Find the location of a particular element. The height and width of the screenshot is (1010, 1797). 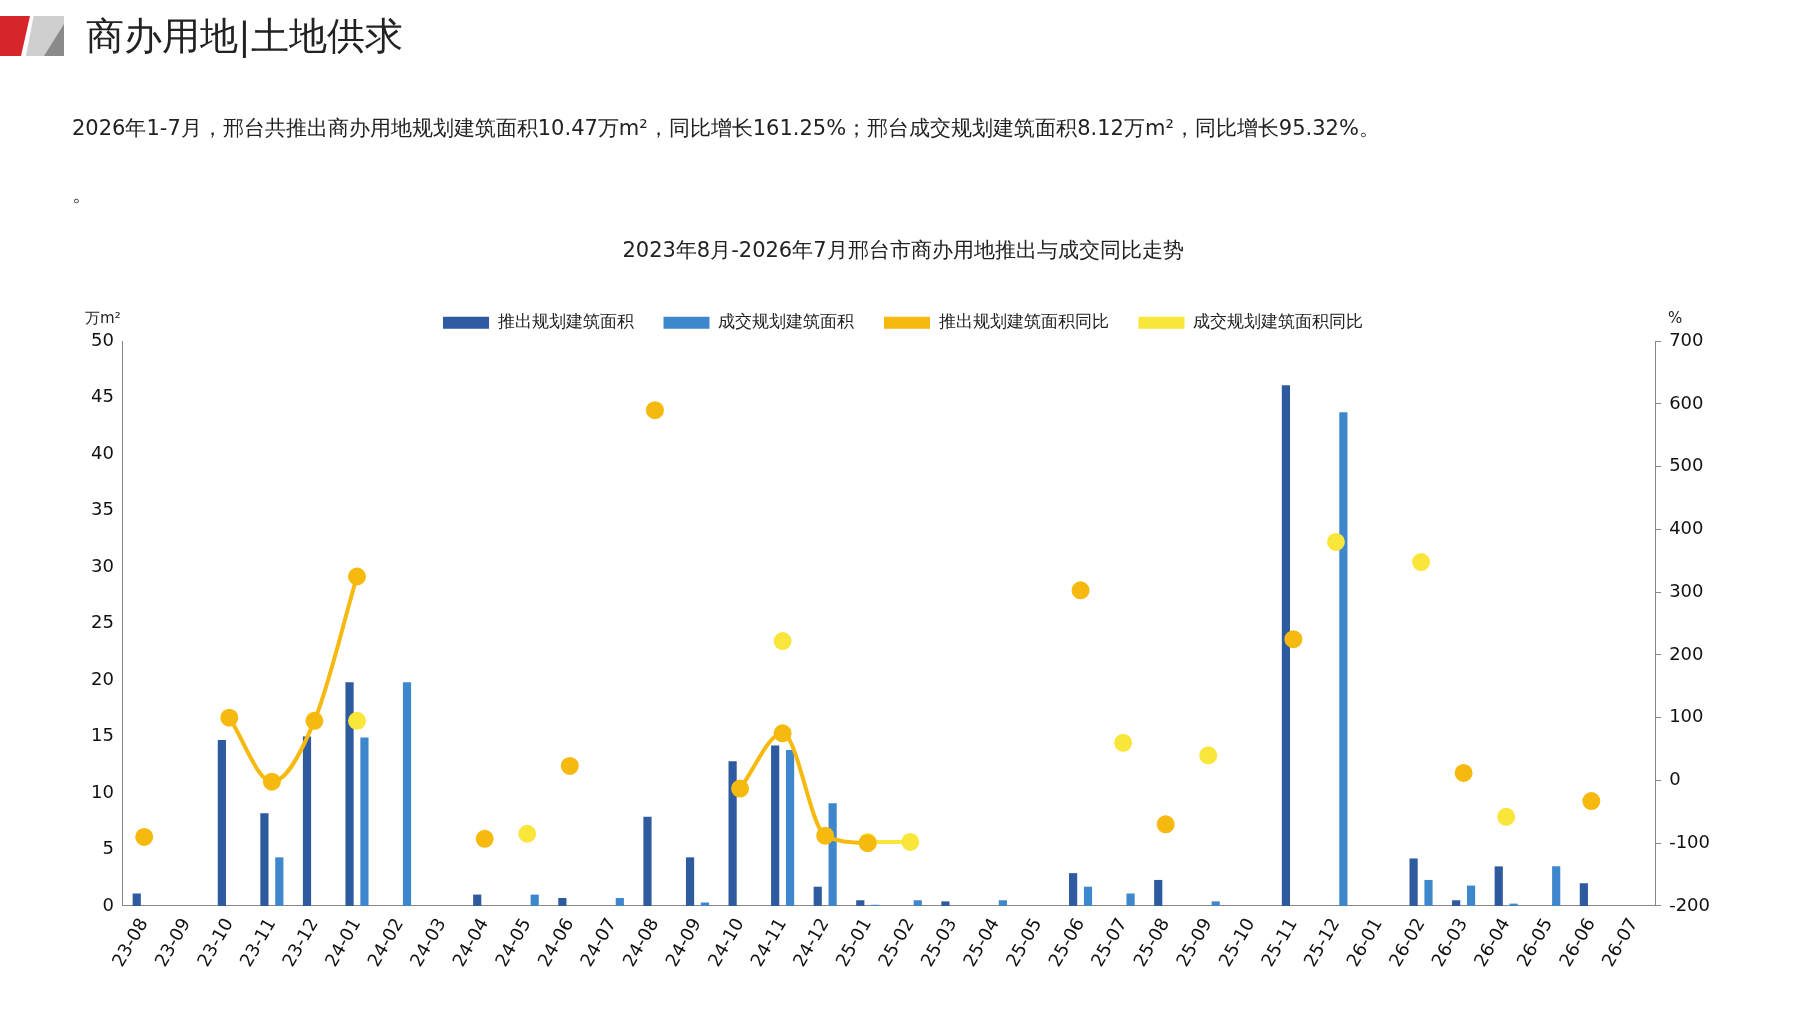

y2-tick-label: 500 is located at coordinates (1686, 465).